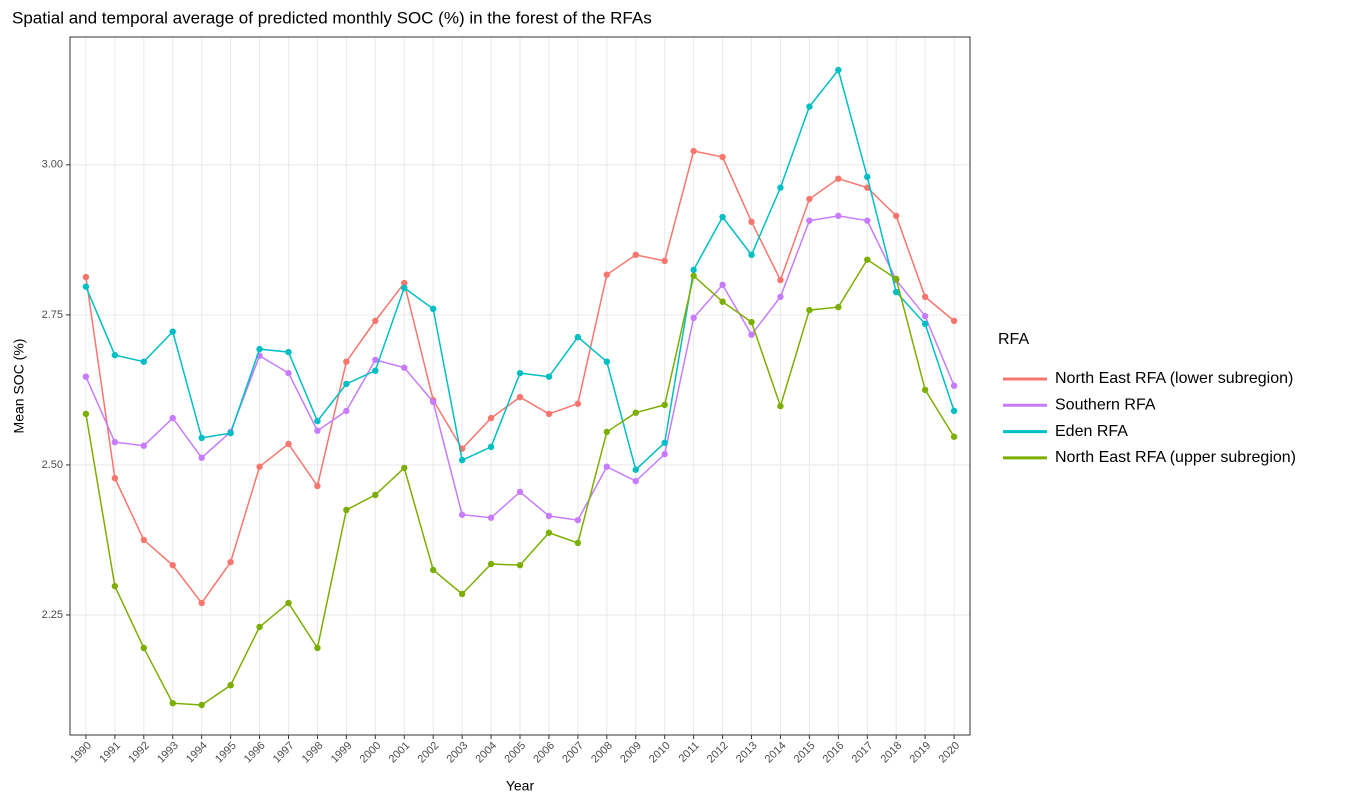  What do you see at coordinates (515, 753) in the screenshot?
I see `x-tick-label: 2005` at bounding box center [515, 753].